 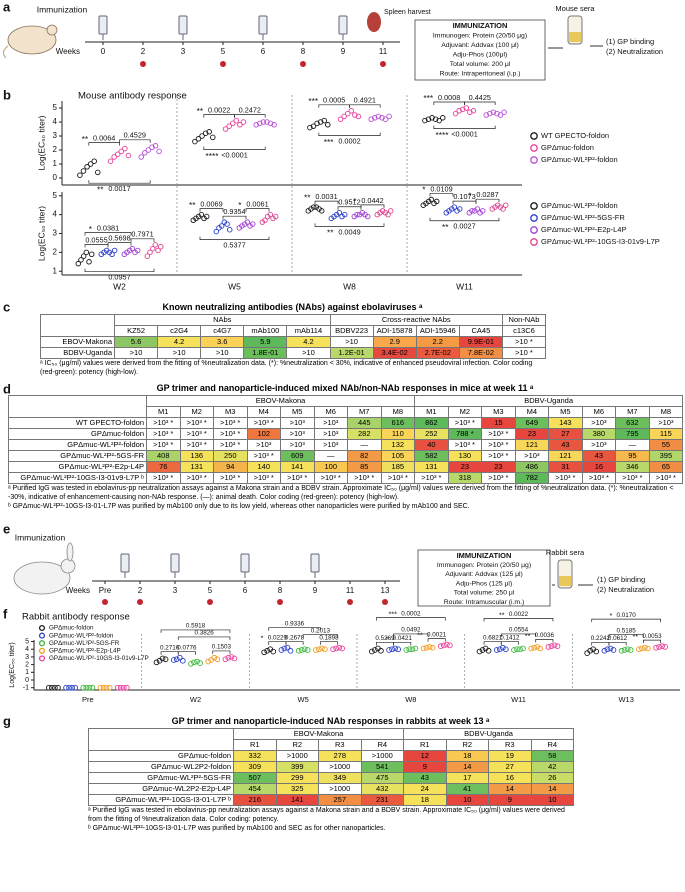 What do you see at coordinates (77, 445) in the screenshot?
I see `row-name: GPΔmuc-WL²P²-foldon` at bounding box center [77, 445].